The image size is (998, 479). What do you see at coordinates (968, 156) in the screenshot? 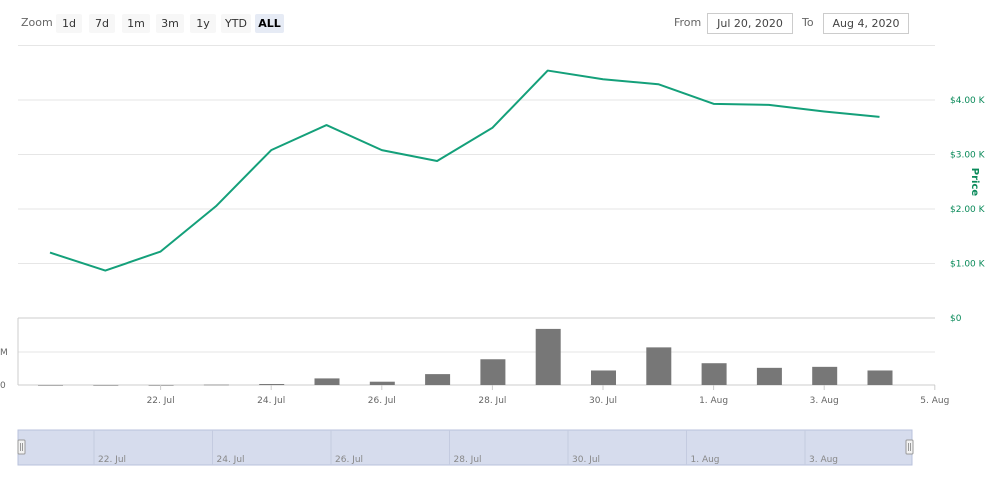
I see `price-axis-tick: $3.00 K` at bounding box center [968, 156].